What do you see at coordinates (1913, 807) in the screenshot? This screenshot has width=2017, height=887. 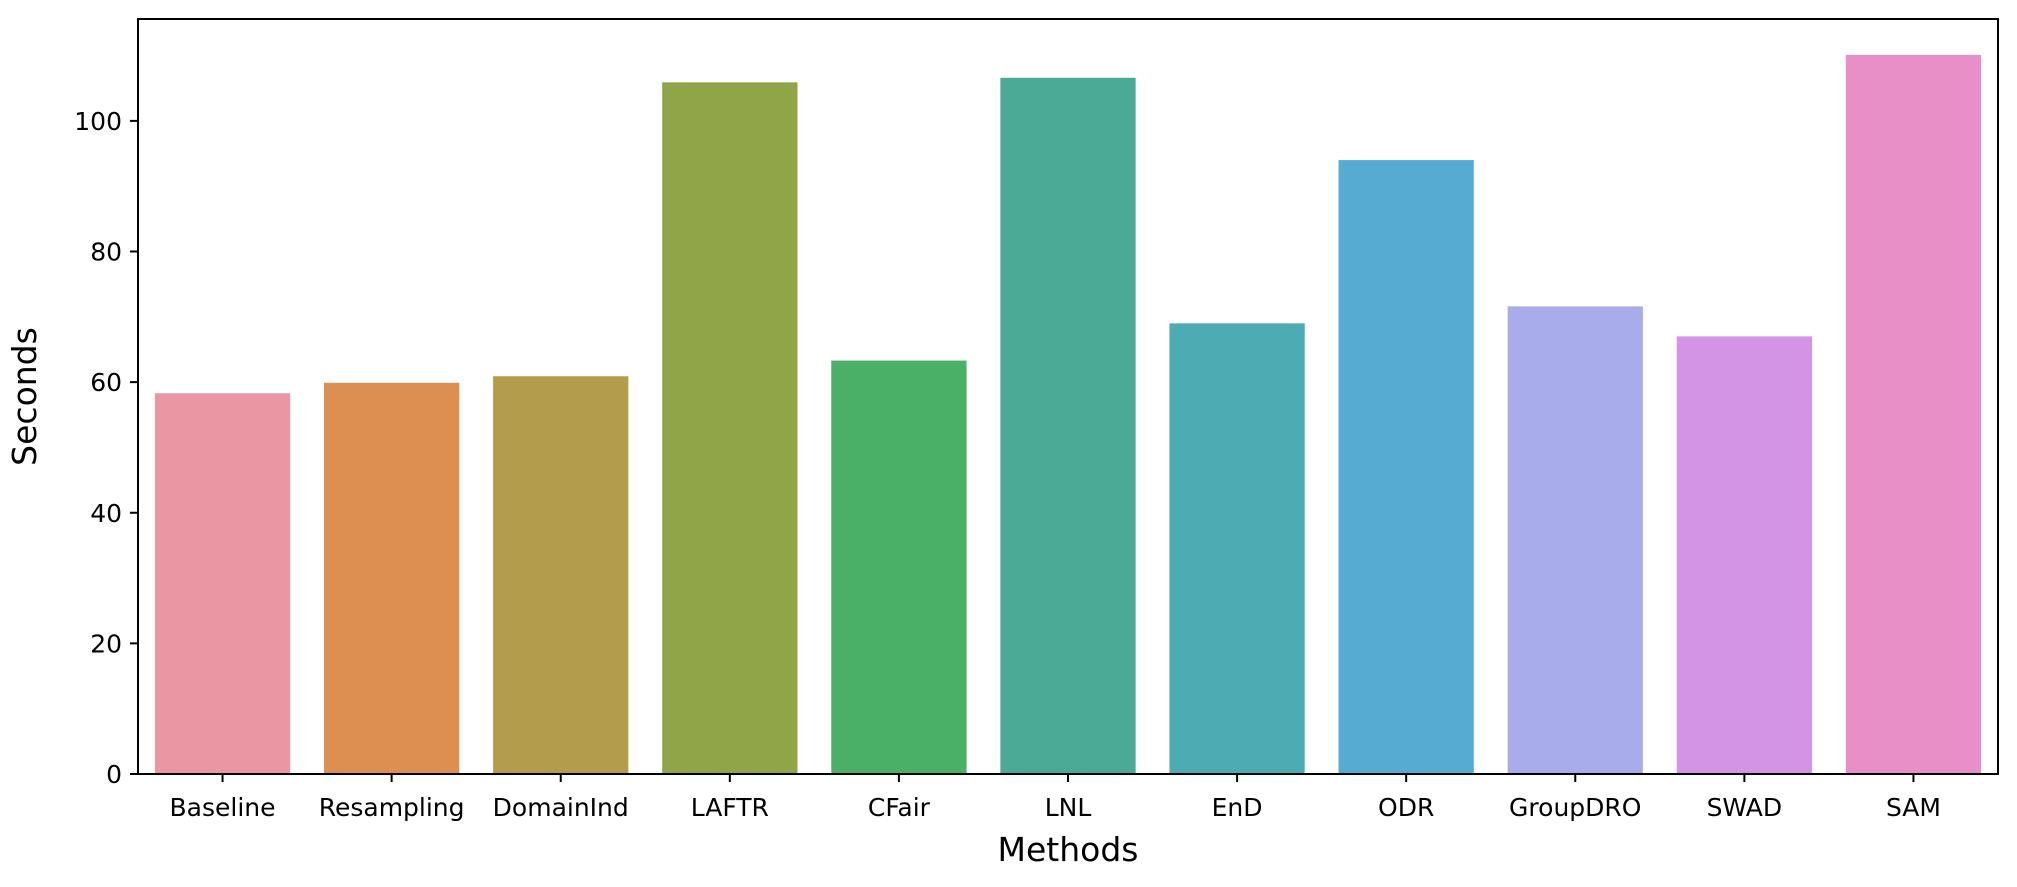 I see `x-tick-label: SAM` at bounding box center [1913, 807].